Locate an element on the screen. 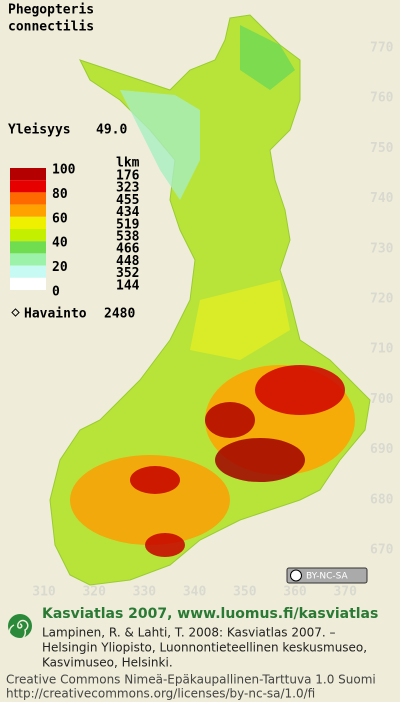  y-tick-label: 760 is located at coordinates (382, 98).